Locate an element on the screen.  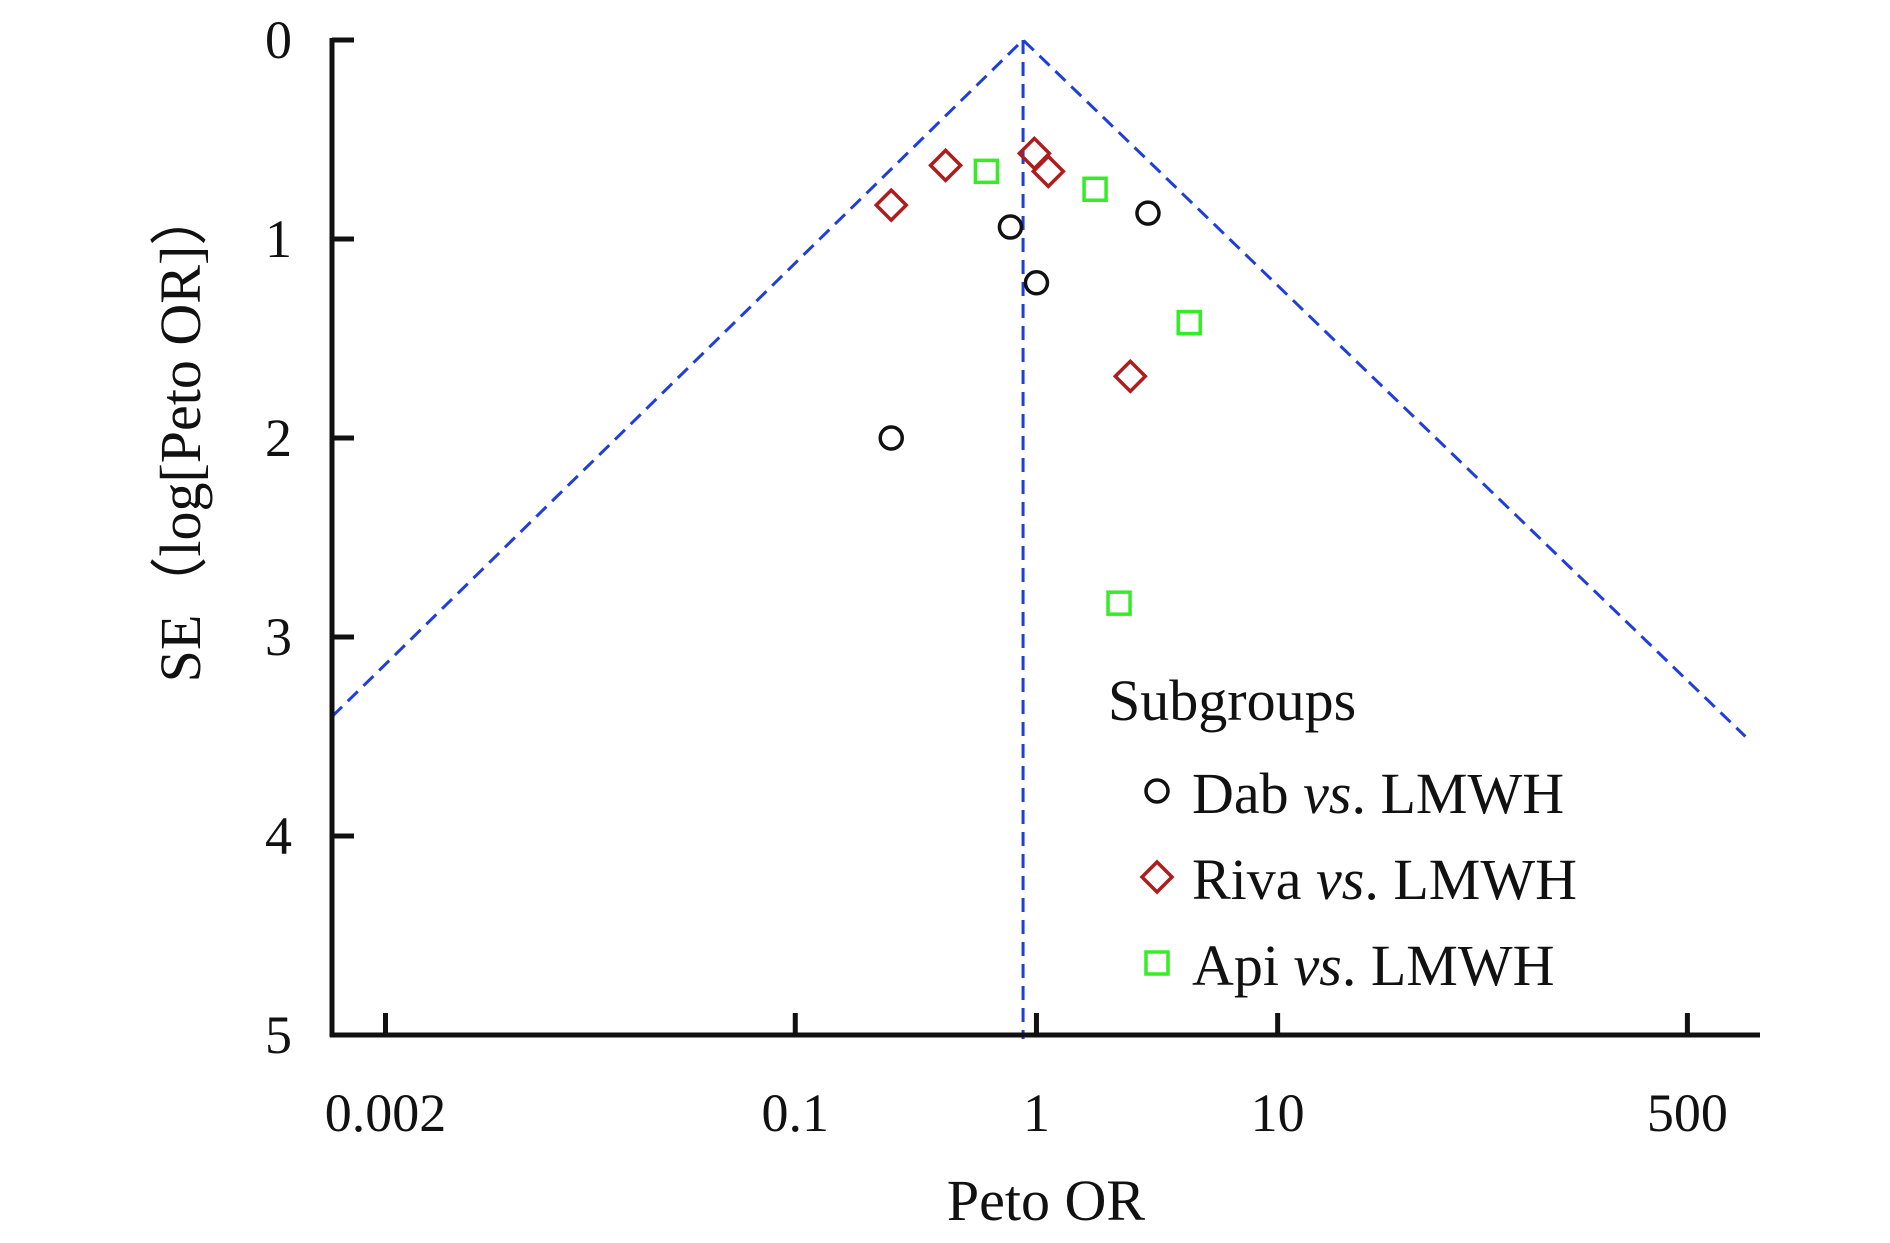
points-layer is located at coordinates (1037, 375).